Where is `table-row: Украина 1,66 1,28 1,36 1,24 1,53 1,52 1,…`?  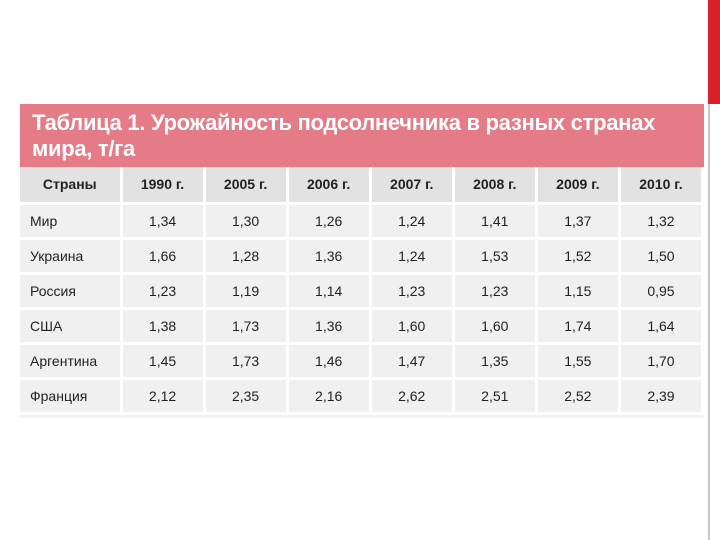
table-row: Украина 1,66 1,28 1,36 1,24 1,53 1,52 1,… is located at coordinates (362, 256).